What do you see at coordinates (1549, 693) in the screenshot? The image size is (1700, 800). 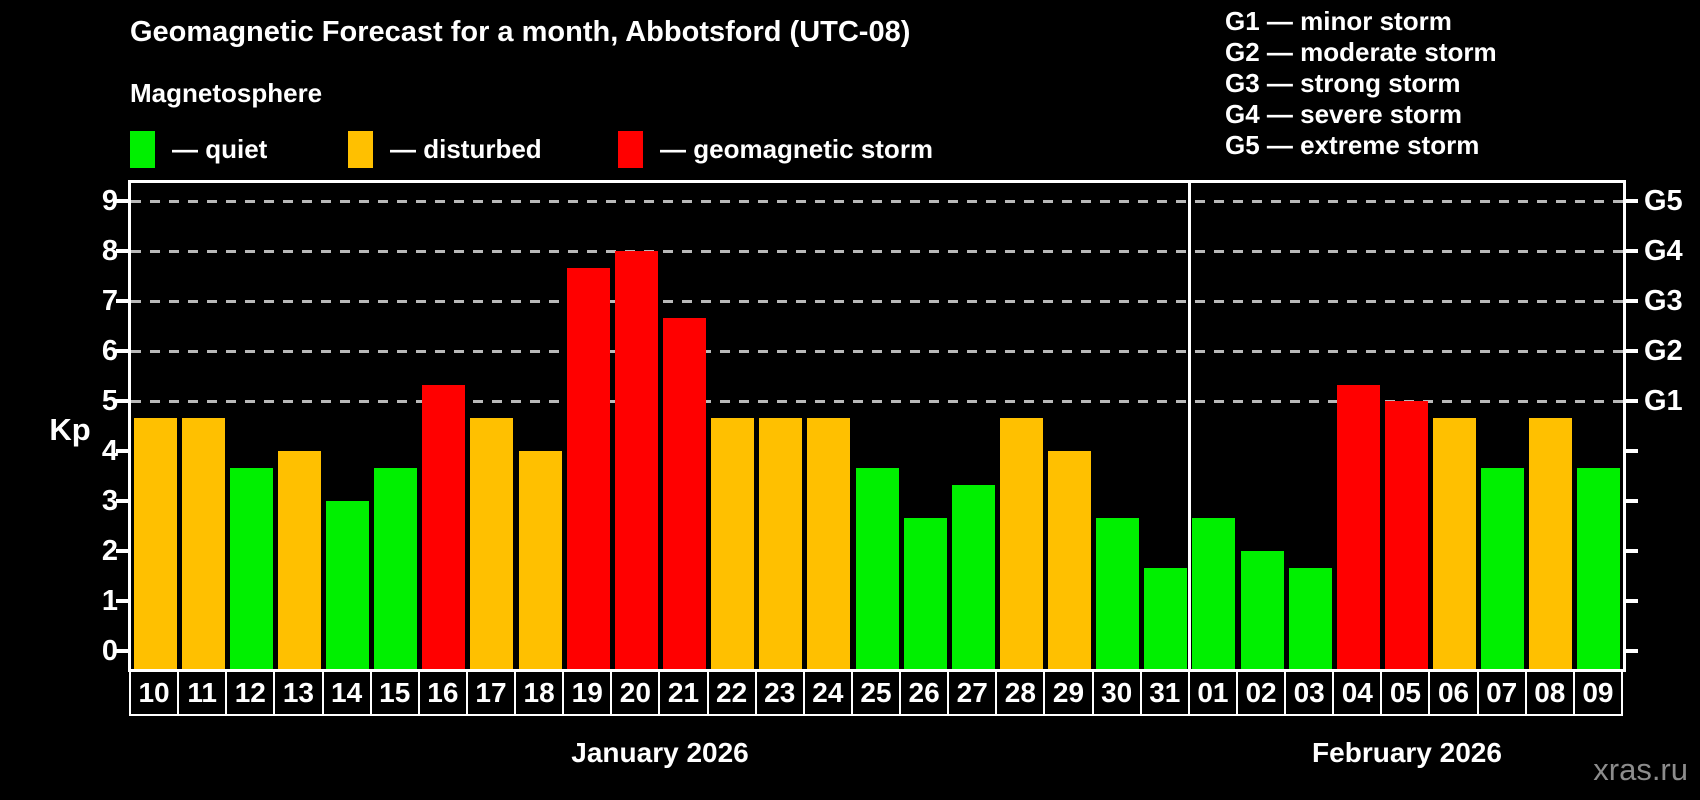 I see `day-label-08: 08` at bounding box center [1549, 693].